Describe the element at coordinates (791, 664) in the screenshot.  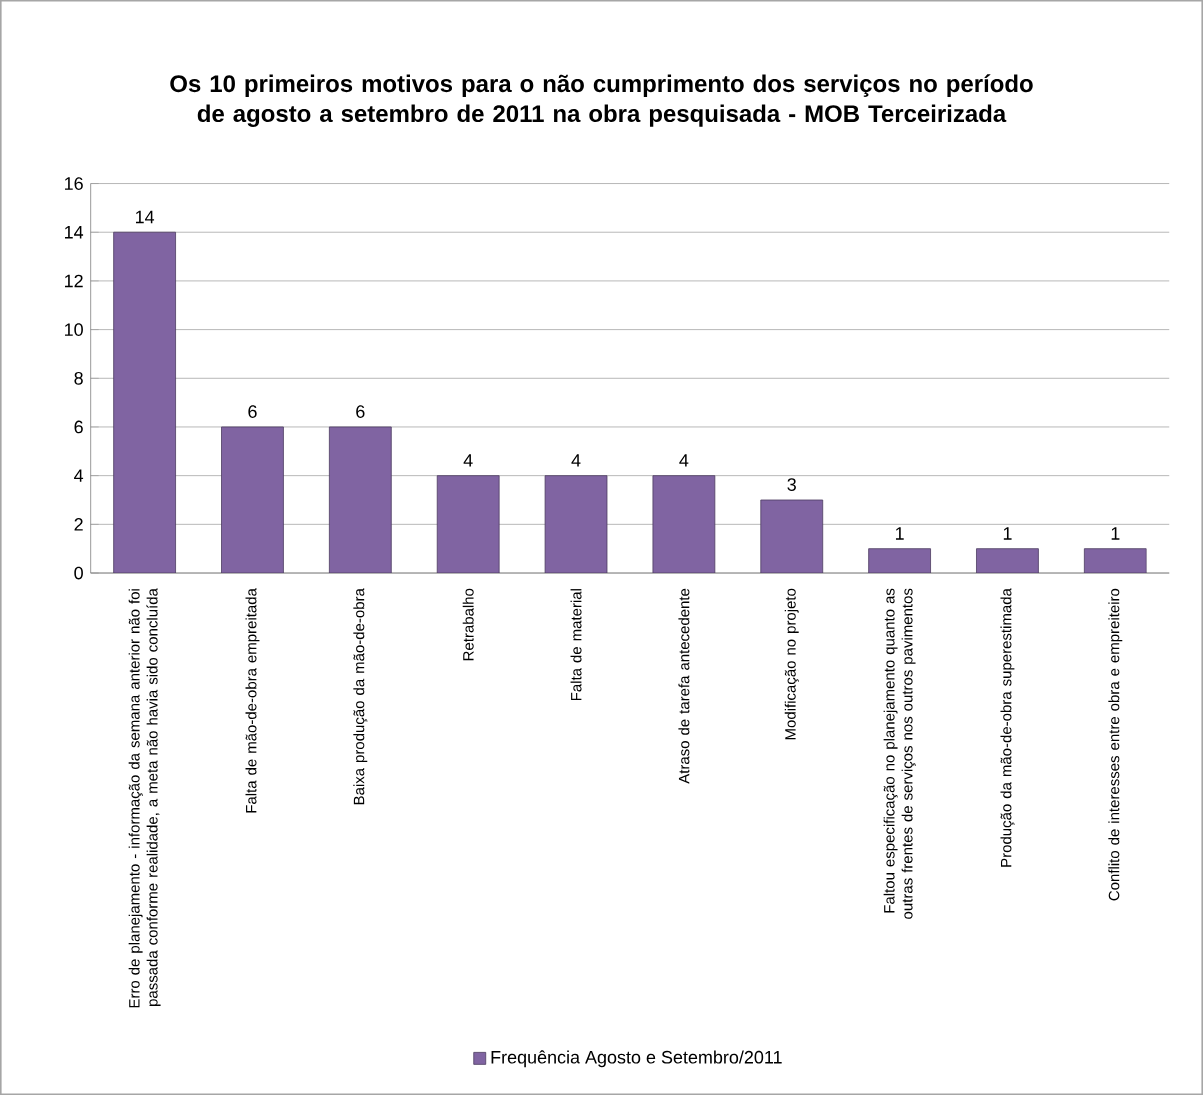
I see `x-tick-label: Modificação no projeto` at that location.